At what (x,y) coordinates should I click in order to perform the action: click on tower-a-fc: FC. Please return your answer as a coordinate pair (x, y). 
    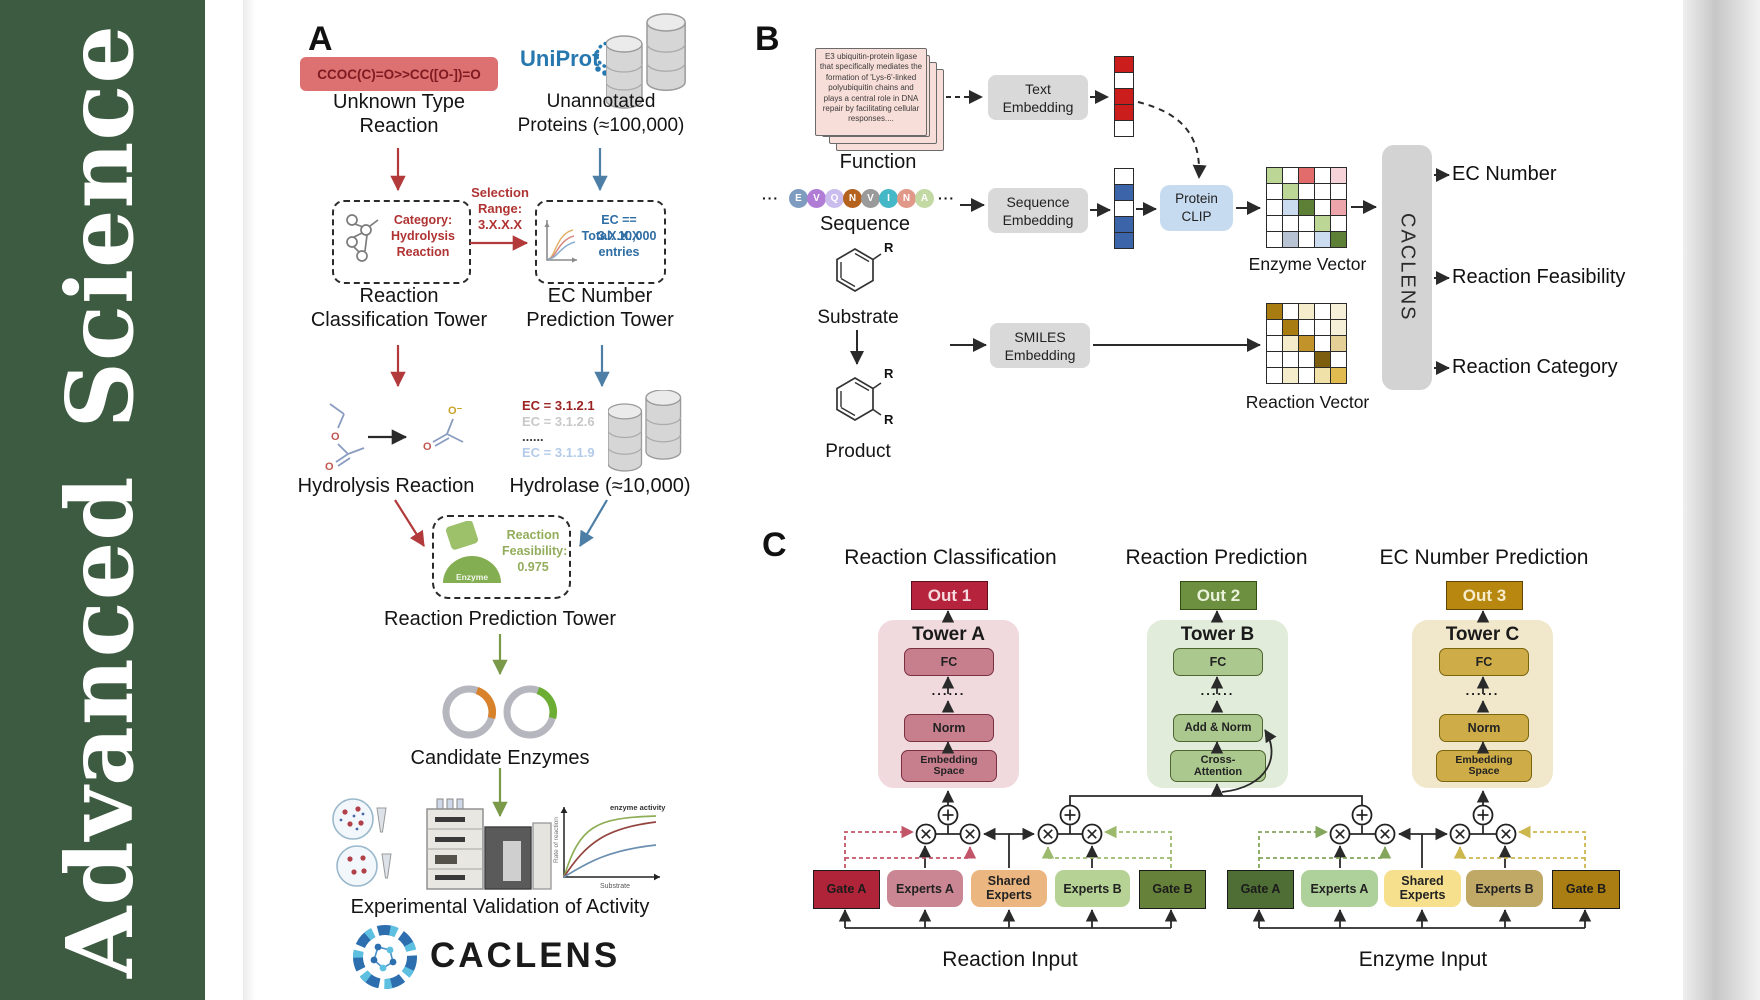
    Looking at the image, I should click on (949, 662).